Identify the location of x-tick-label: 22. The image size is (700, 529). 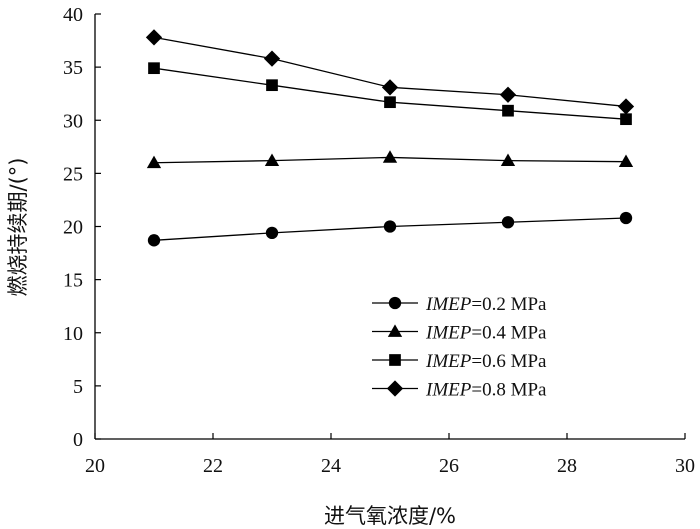
(213, 466).